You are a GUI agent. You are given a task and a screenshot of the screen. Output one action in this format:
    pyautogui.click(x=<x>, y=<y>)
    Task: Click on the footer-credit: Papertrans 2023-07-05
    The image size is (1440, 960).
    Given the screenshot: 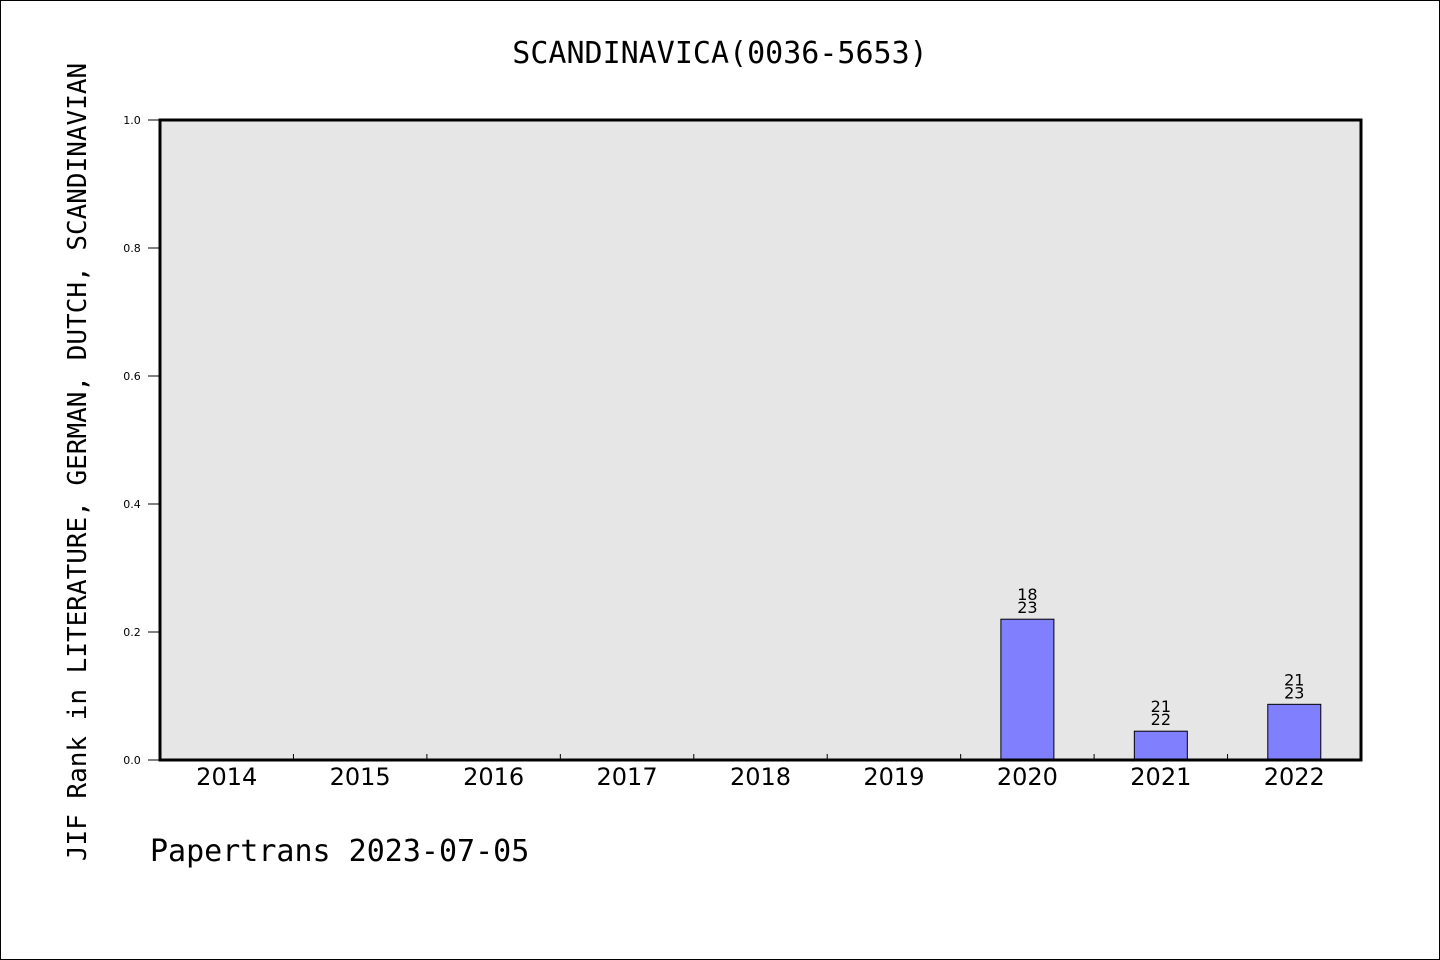 What is the action you would take?
    pyautogui.click(x=340, y=851)
    